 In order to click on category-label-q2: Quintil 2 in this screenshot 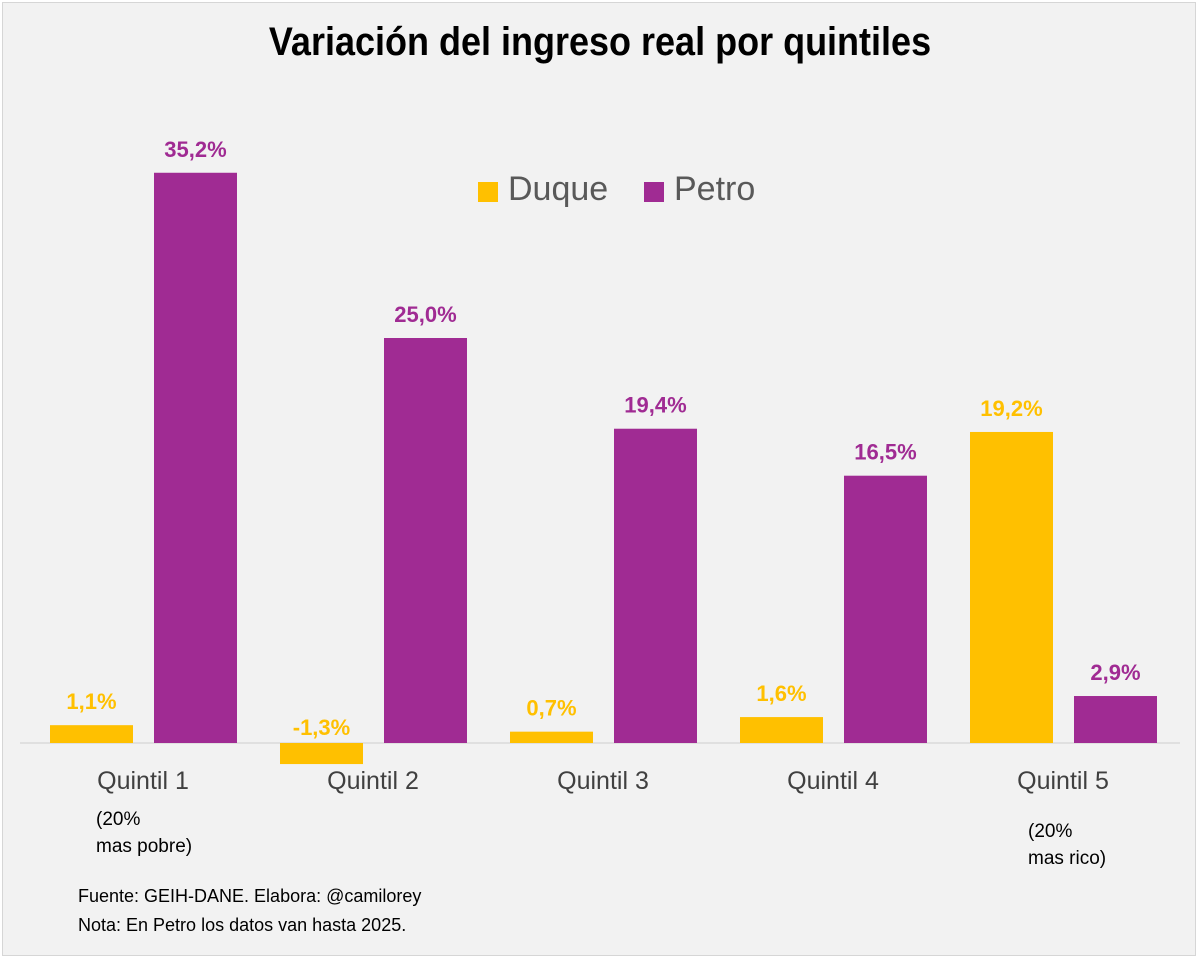, I will do `click(373, 781)`.